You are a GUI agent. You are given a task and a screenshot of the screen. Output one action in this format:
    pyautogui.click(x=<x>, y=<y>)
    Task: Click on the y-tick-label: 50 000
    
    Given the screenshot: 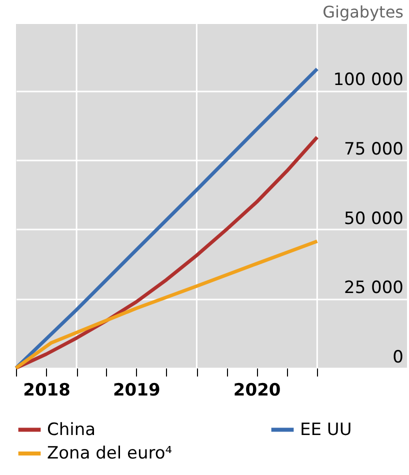 What is the action you would take?
    pyautogui.click(x=374, y=218)
    